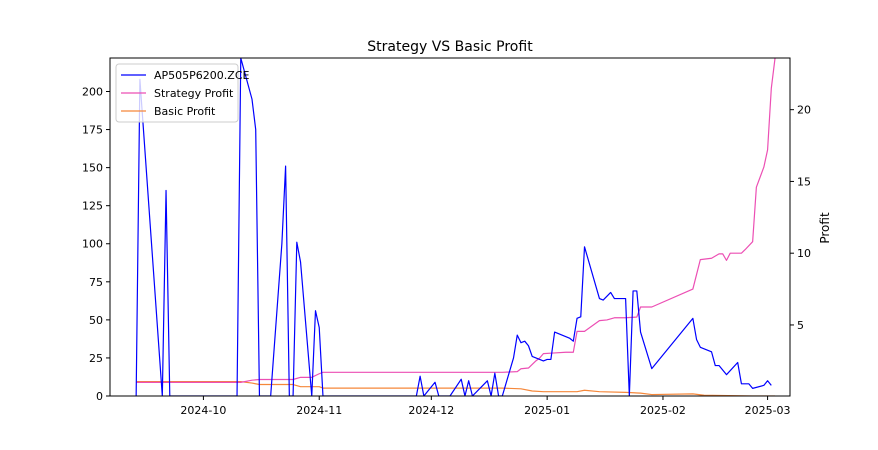 This screenshot has width=878, height=450. What do you see at coordinates (203, 410) in the screenshot?
I see `x-tick-label: 2024-10` at bounding box center [203, 410].